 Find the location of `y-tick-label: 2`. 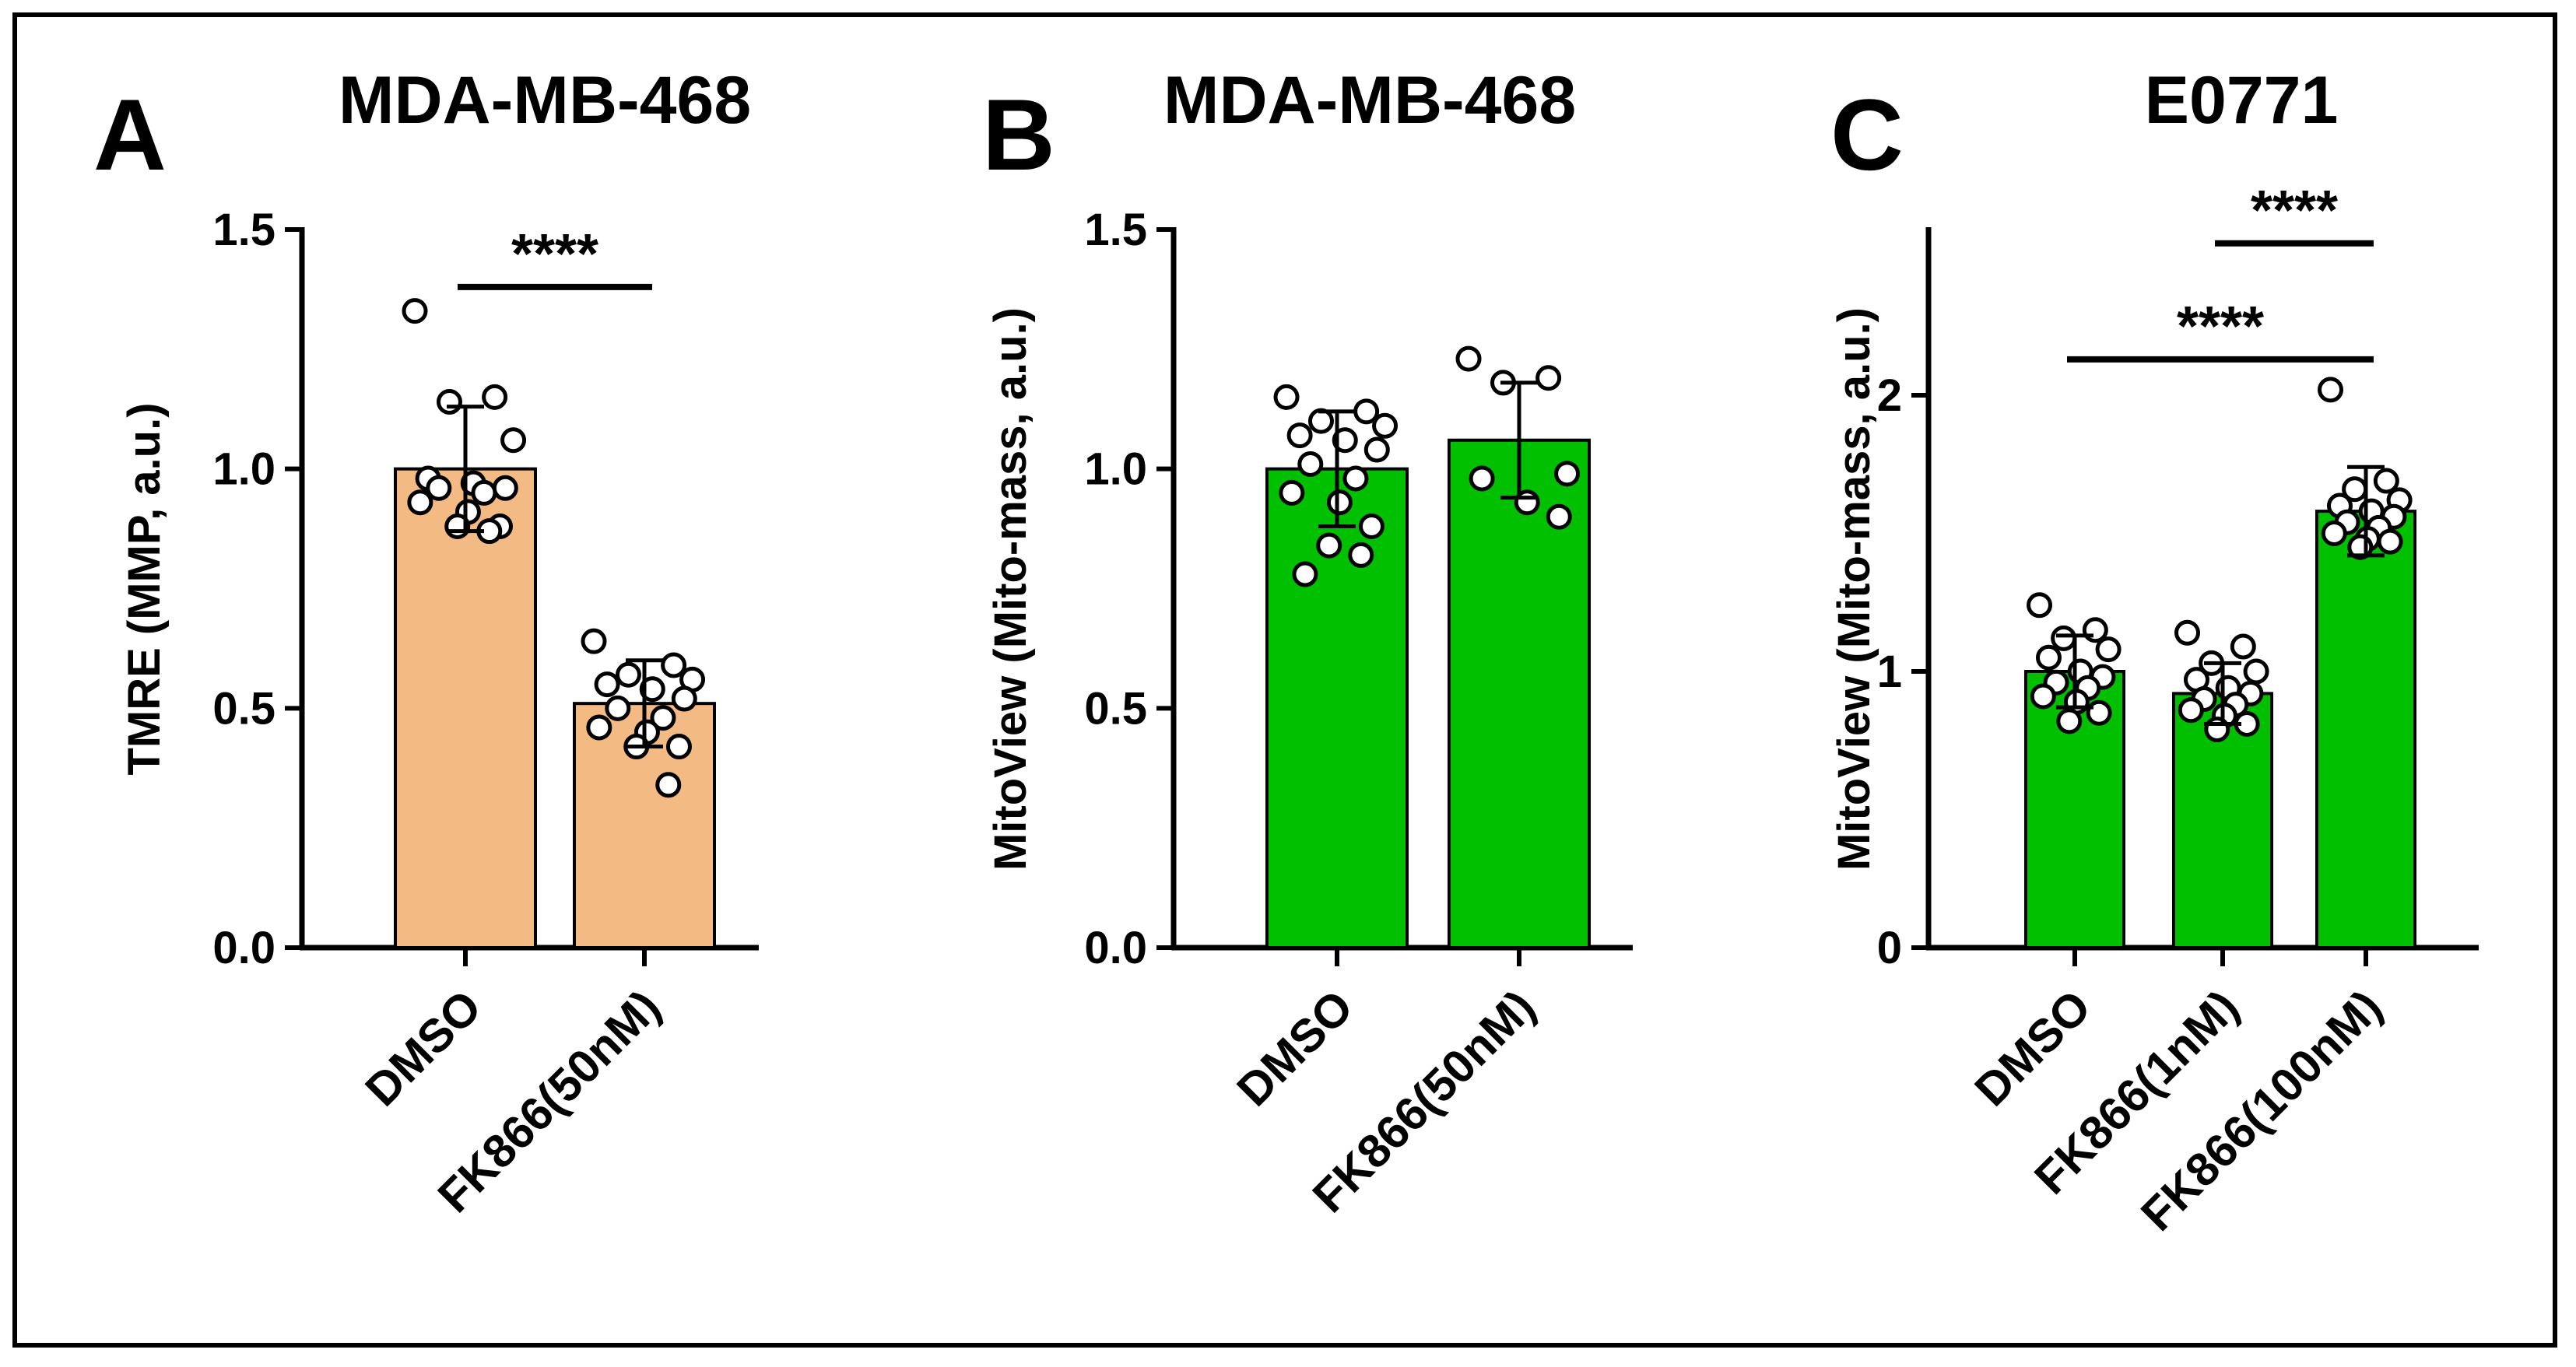

y-tick-label: 2 is located at coordinates (1890, 395).